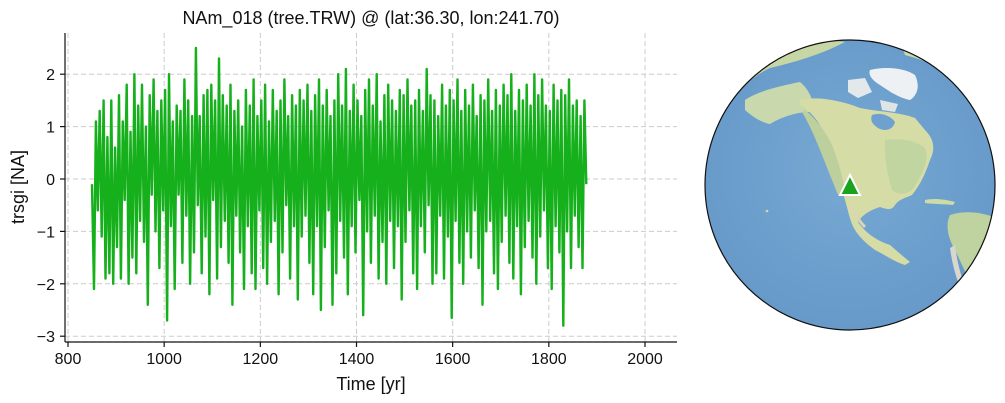 The image size is (1005, 403). I want to click on y-tick-label: −1, so click(46, 232).